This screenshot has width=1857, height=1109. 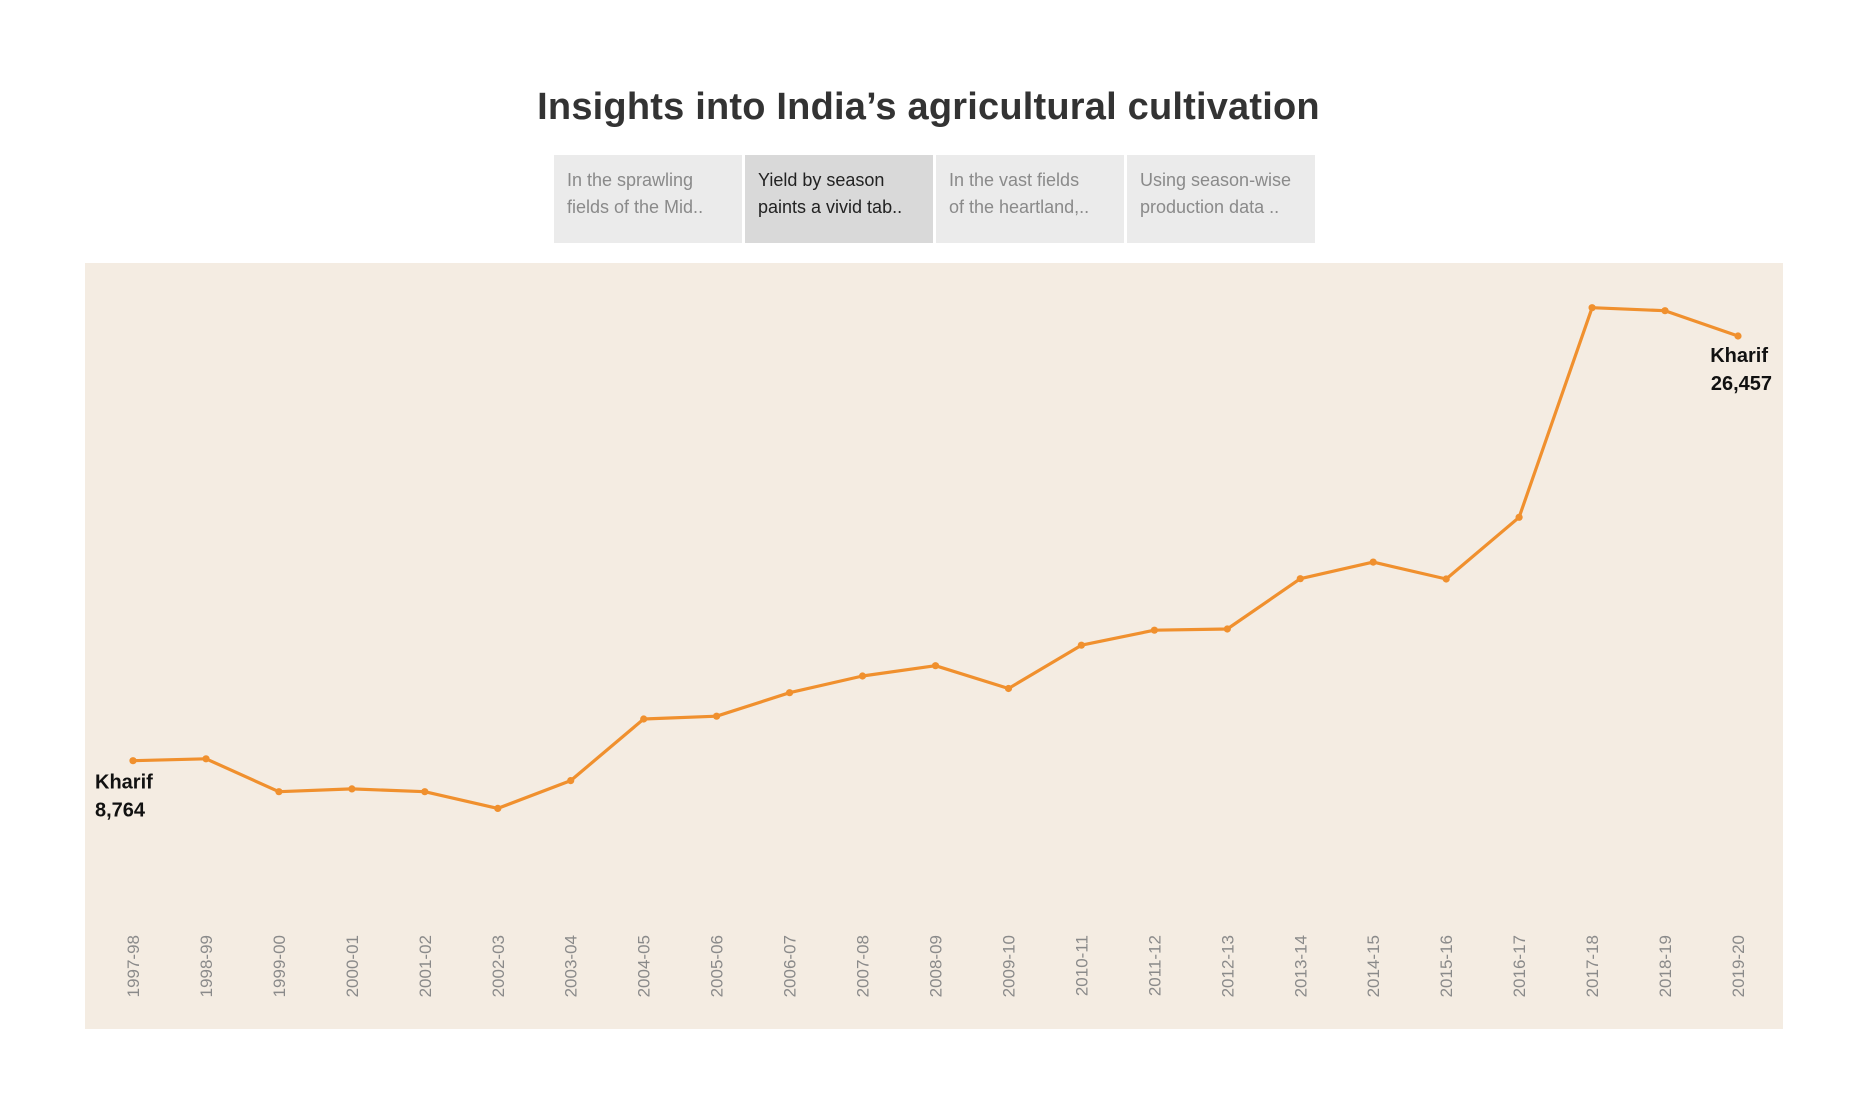 I want to click on x-tick-label: 2017-18, so click(x=1592, y=966).